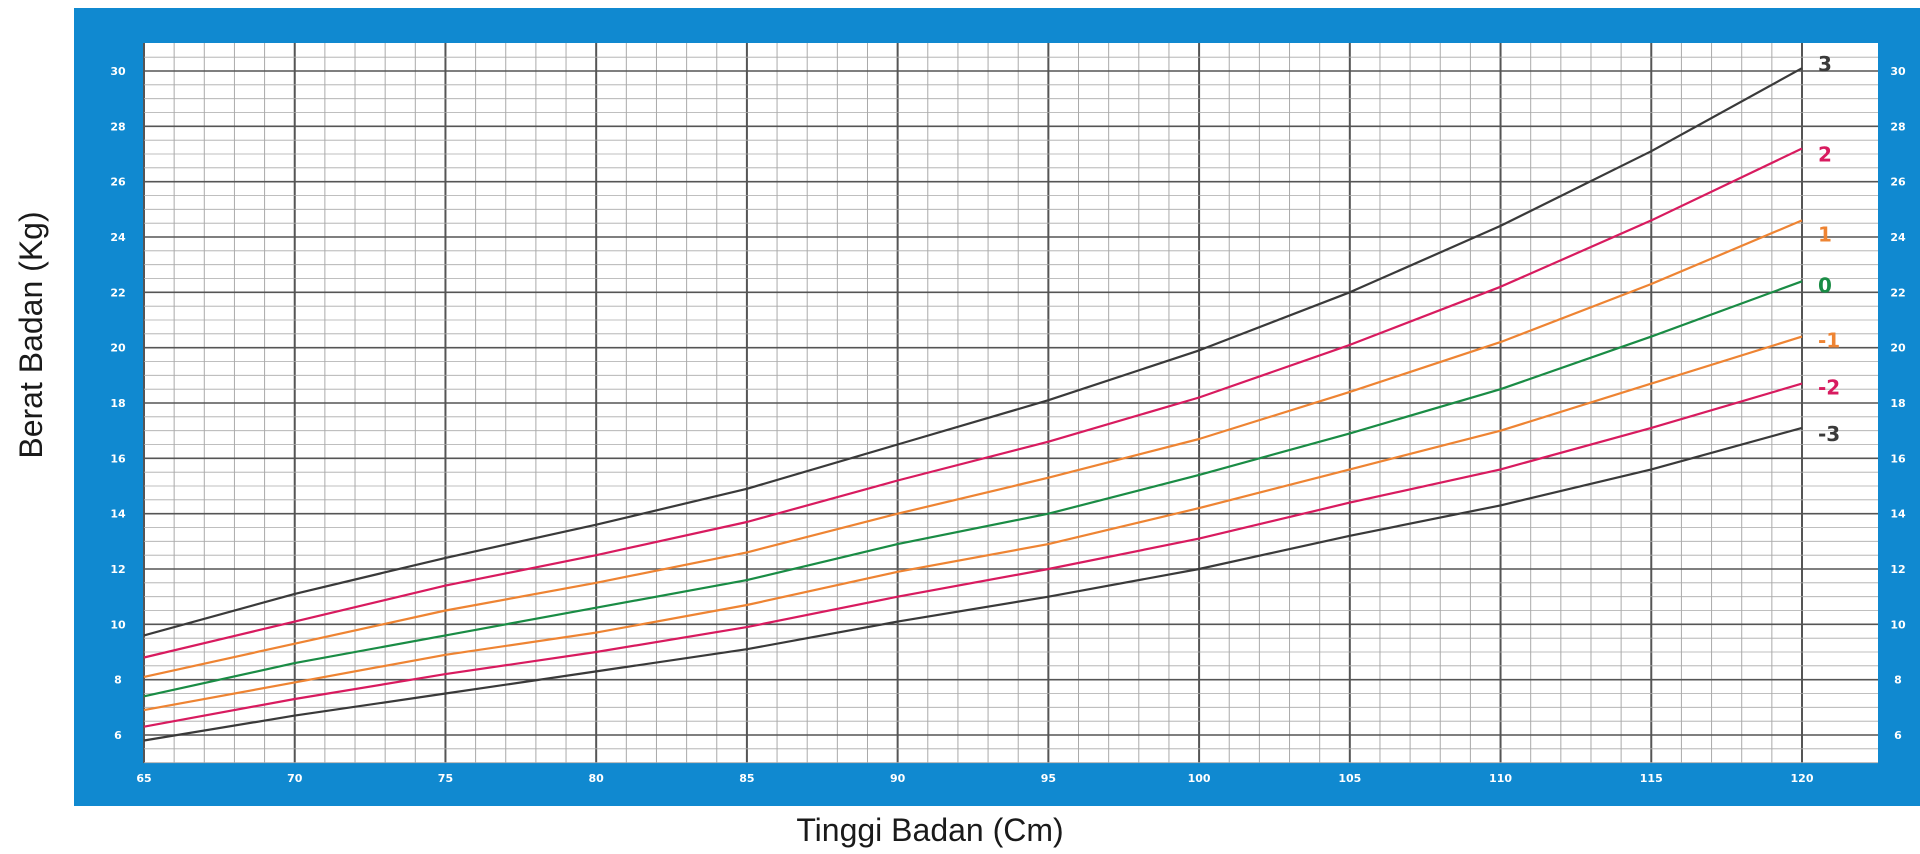 The image size is (1920, 854). What do you see at coordinates (929, 830) in the screenshot?
I see `x-axis-title: Tinggi Badan (Cm)` at bounding box center [929, 830].